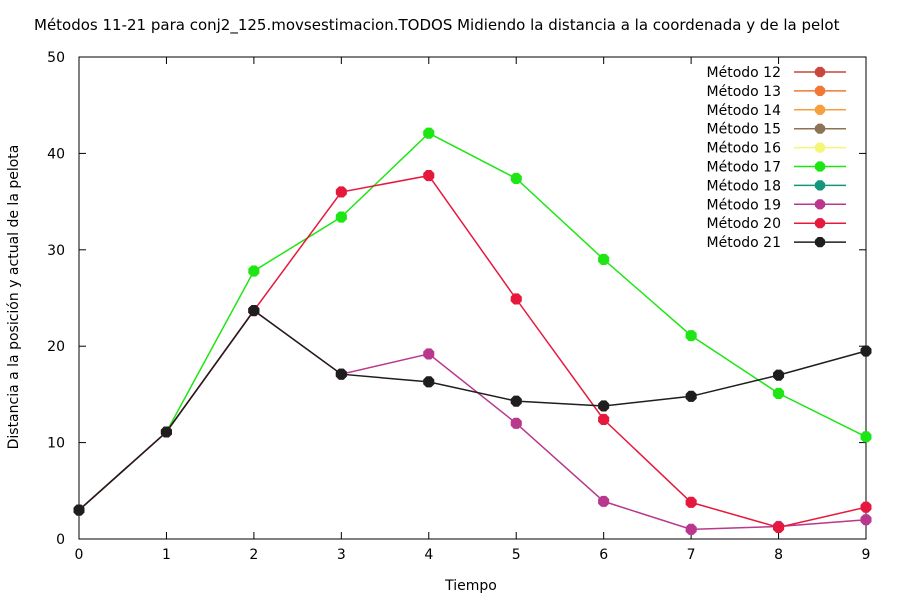  What do you see at coordinates (56, 154) in the screenshot?
I see `y-tick-label: 40` at bounding box center [56, 154].